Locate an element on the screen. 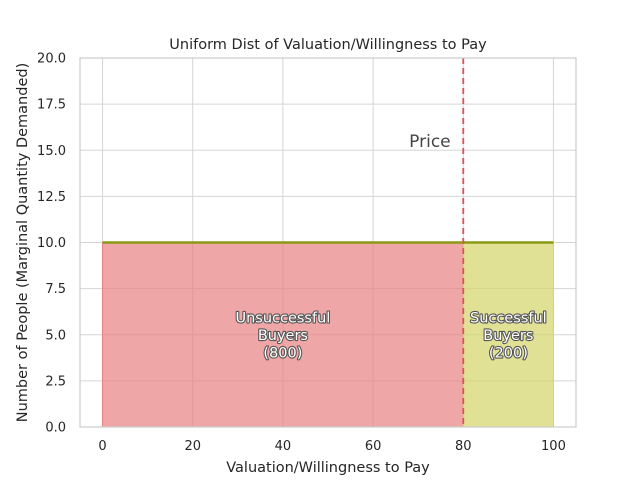  successful-buyers-label: Successful Buyers (200) is located at coordinates (508, 335).